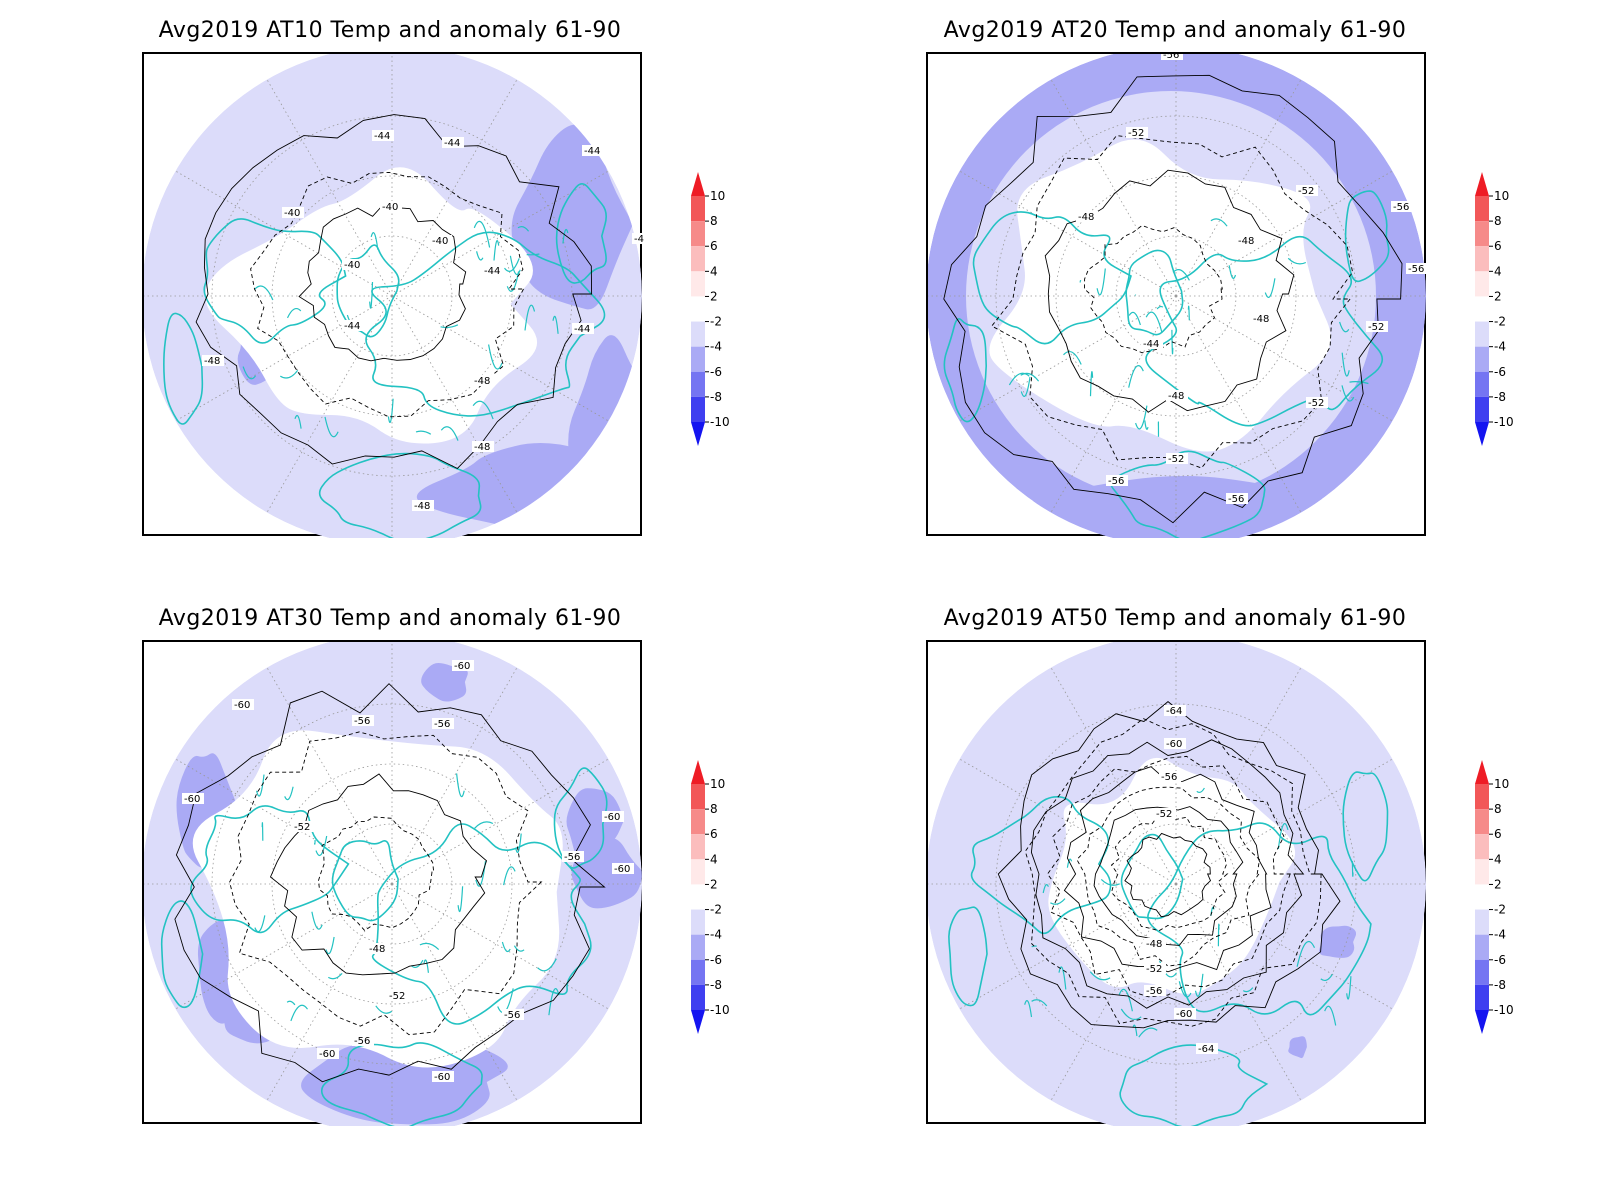 Image resolution: width=1600 pixels, height=1200 pixels. Describe the element at coordinates (183, 368) in the screenshot. I see `central-america-outline` at that location.